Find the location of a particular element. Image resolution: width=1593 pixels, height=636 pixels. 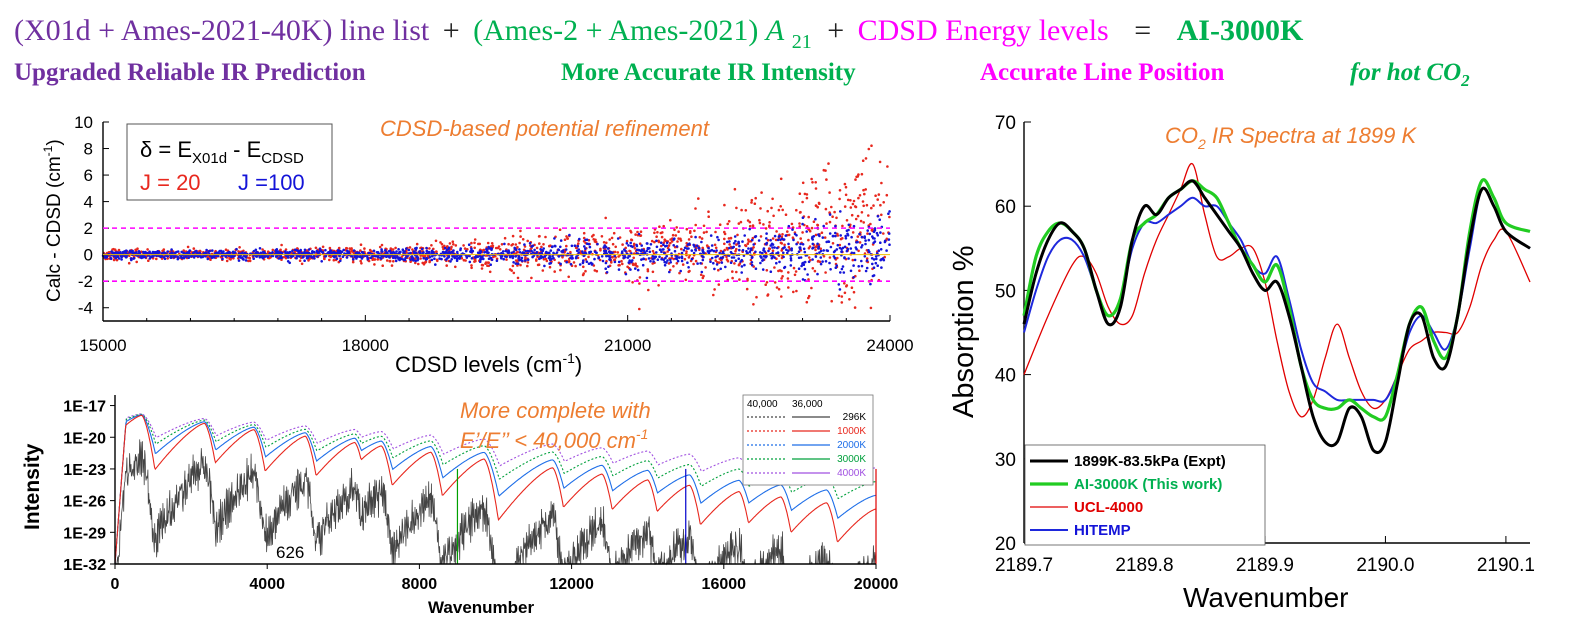

scatter-x-tick-label: 15000 is located at coordinates (102, 345).